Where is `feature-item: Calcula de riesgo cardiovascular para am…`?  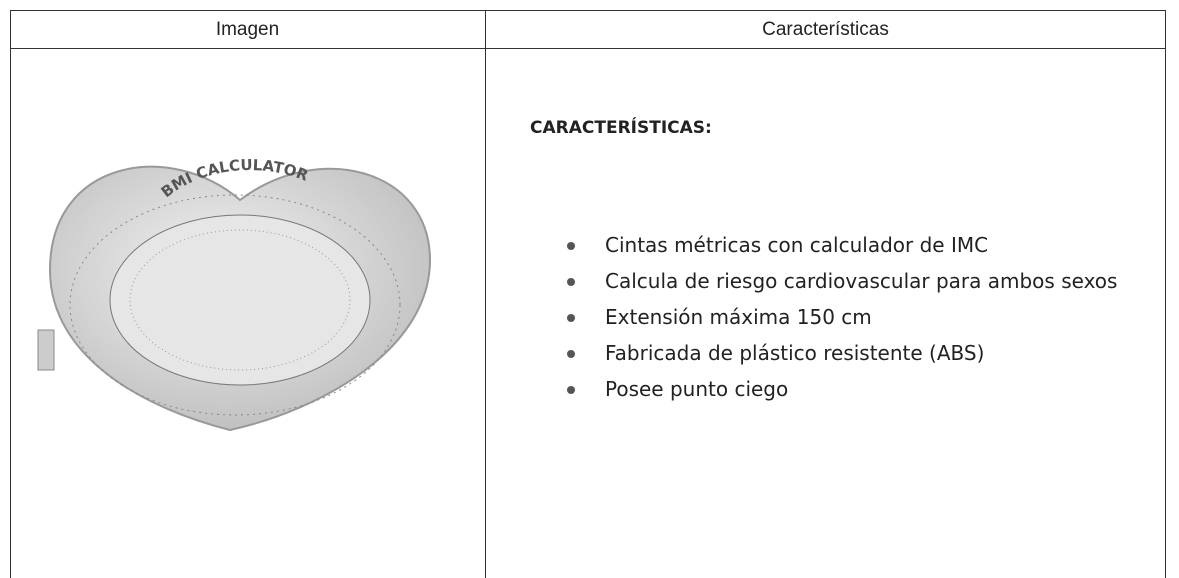
feature-item: Calcula de riesgo cardiovascular para am… is located at coordinates (855, 281).